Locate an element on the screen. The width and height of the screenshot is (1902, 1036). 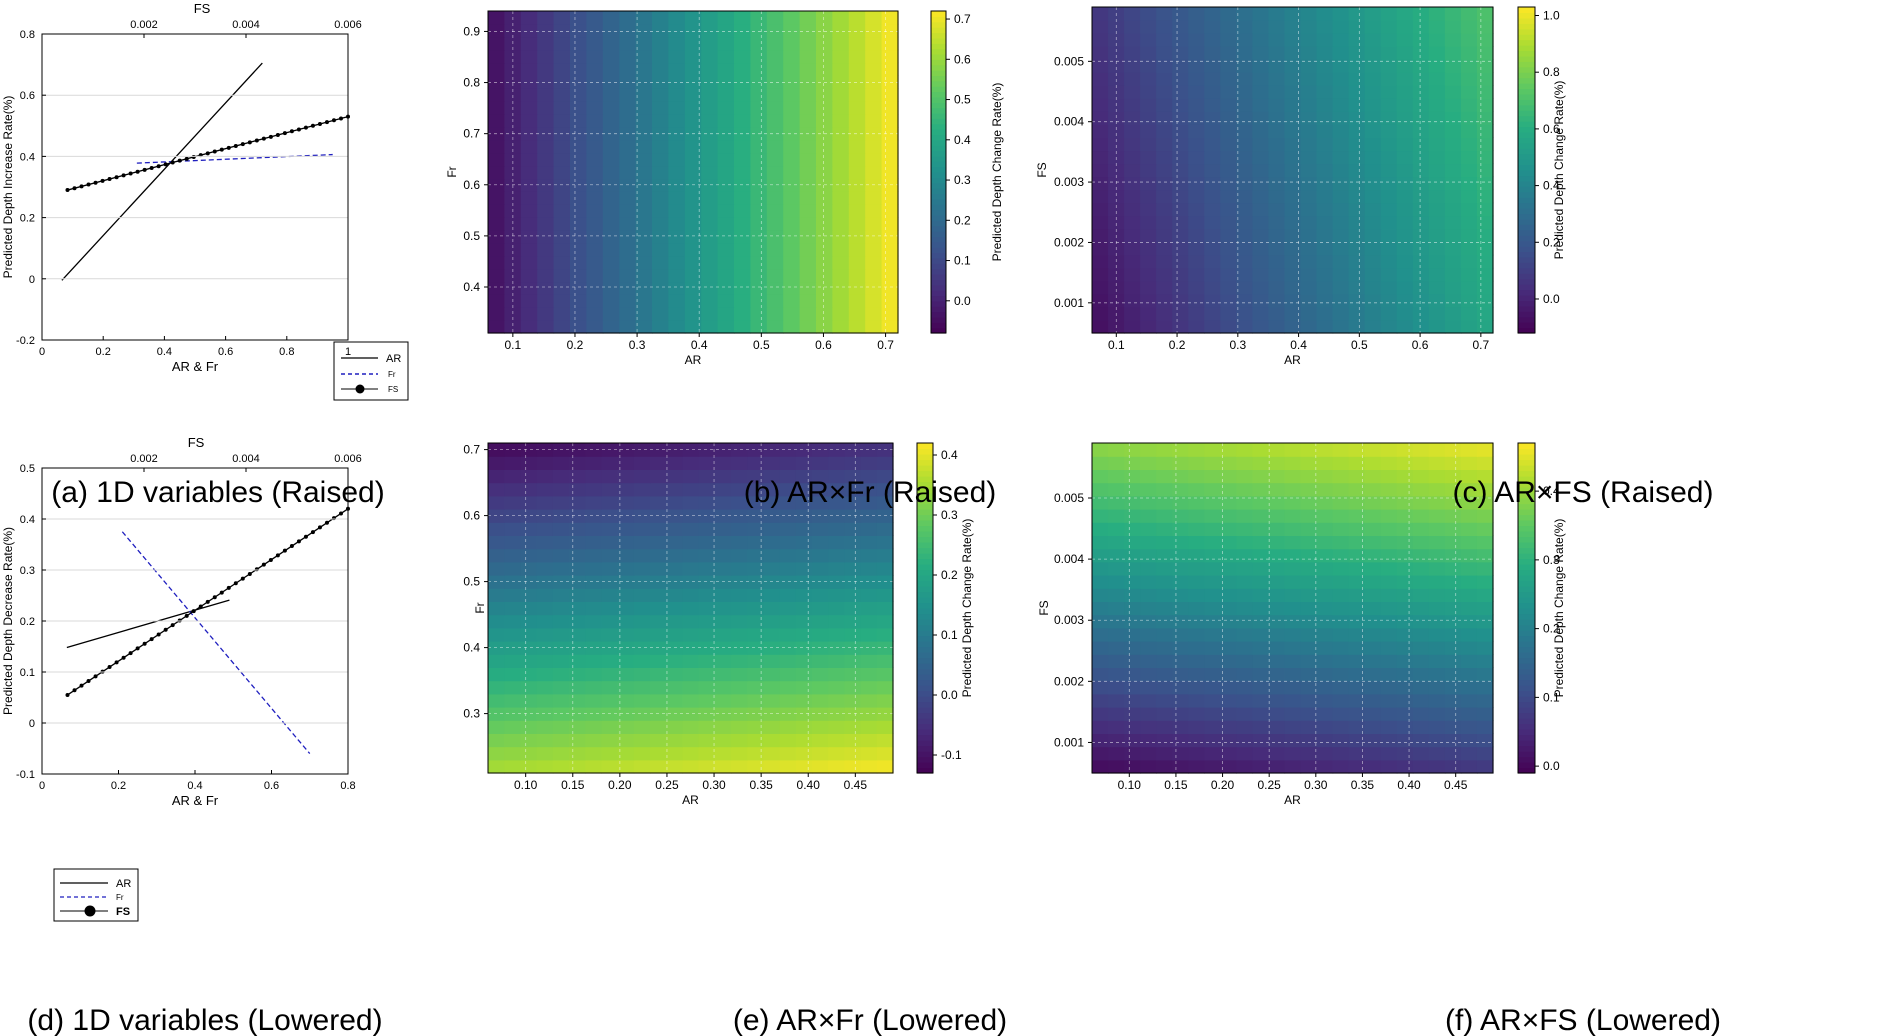
y-axis-label: Fr is located at coordinates (480, 607).